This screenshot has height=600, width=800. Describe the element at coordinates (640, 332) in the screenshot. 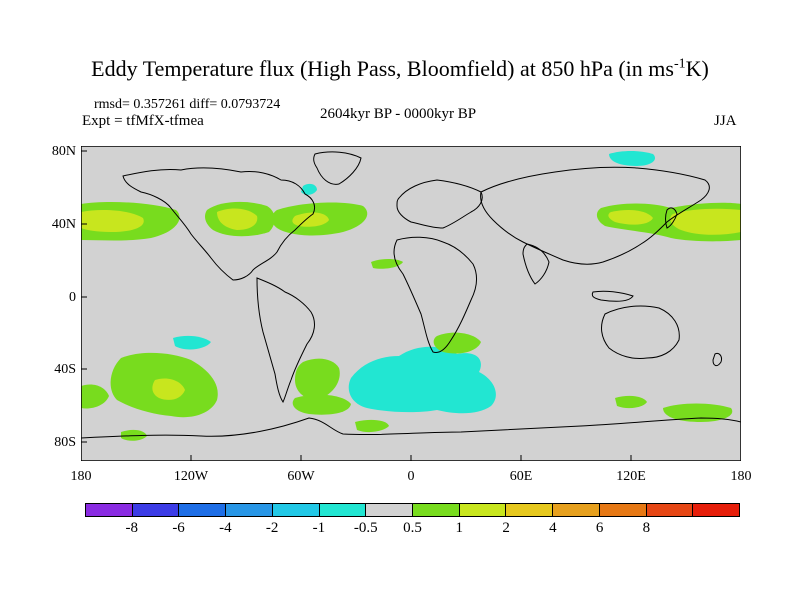

I see `australia-outline` at that location.